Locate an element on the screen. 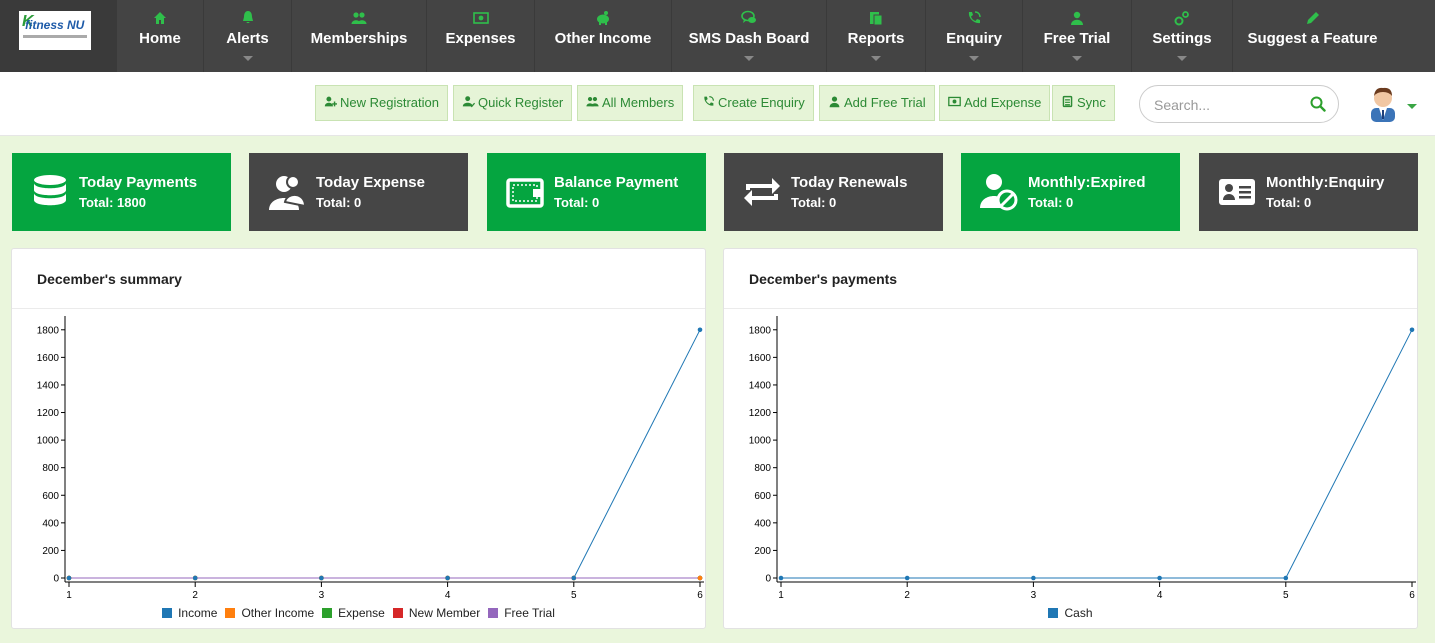  create-enquiry-button: Create Enquiry is located at coordinates (753, 103).